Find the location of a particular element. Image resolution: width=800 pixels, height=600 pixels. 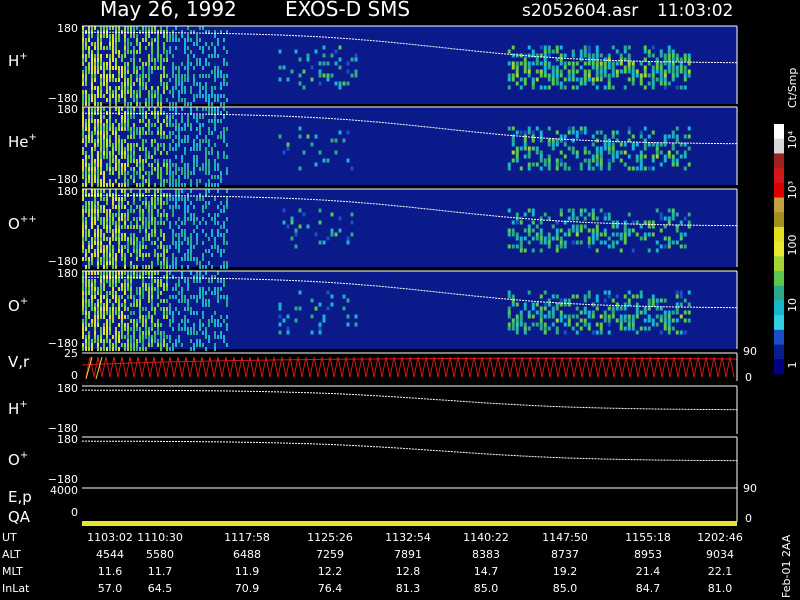

ephemeris-cell: −83.8 is located at coordinates (486, 599).